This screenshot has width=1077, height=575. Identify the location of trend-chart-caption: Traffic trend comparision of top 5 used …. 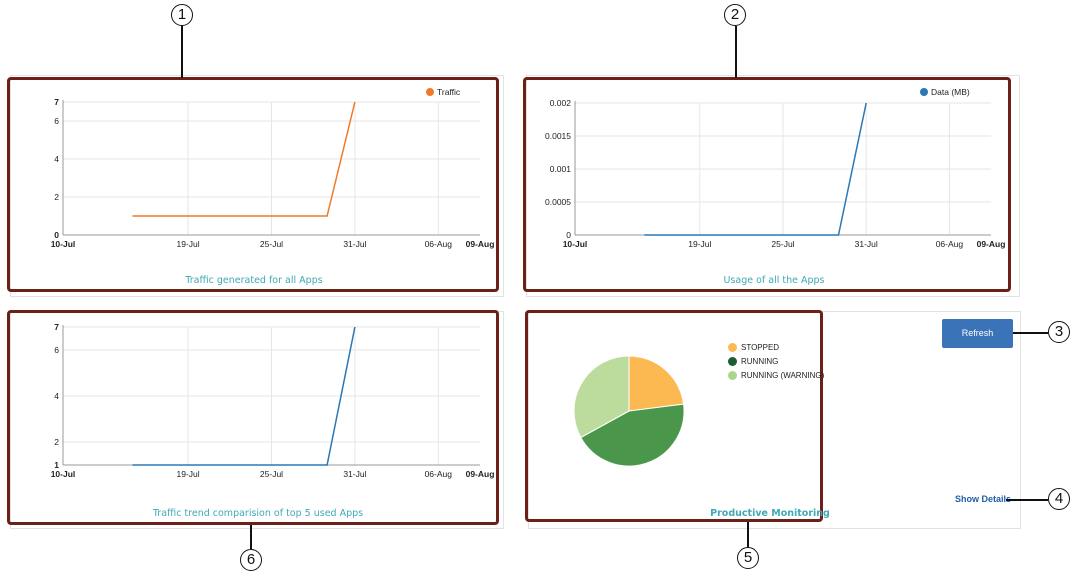
(258, 513).